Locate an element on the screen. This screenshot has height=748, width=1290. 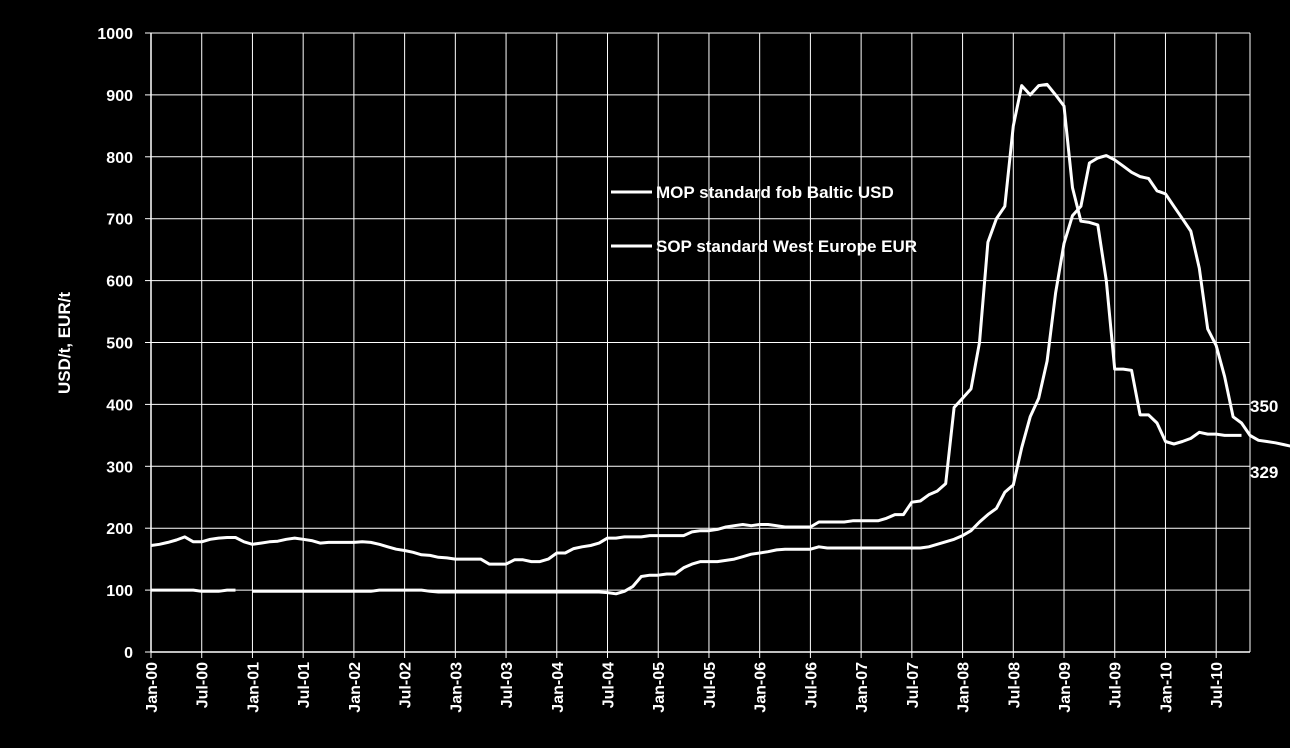
x-tick-label: Jul-08 is located at coordinates (1014, 685).